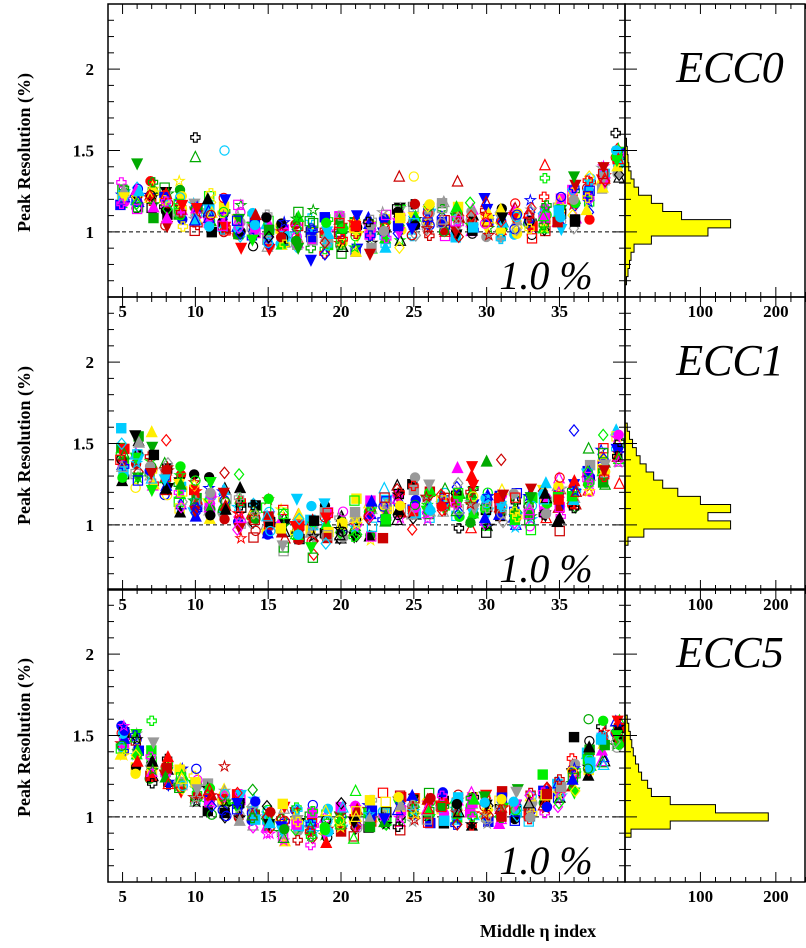  What do you see at coordinates (90, 817) in the screenshot?
I see `y-tick-label: 1` at bounding box center [90, 817].